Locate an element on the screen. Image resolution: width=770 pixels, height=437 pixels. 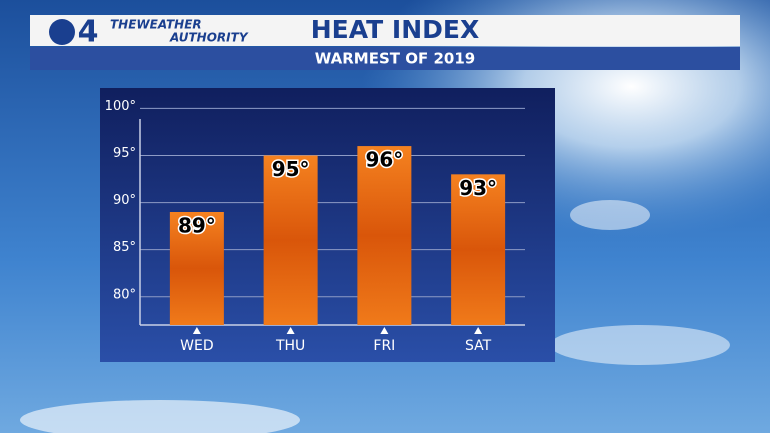
logo-line2: AUTHORITY is located at coordinates (209, 38).